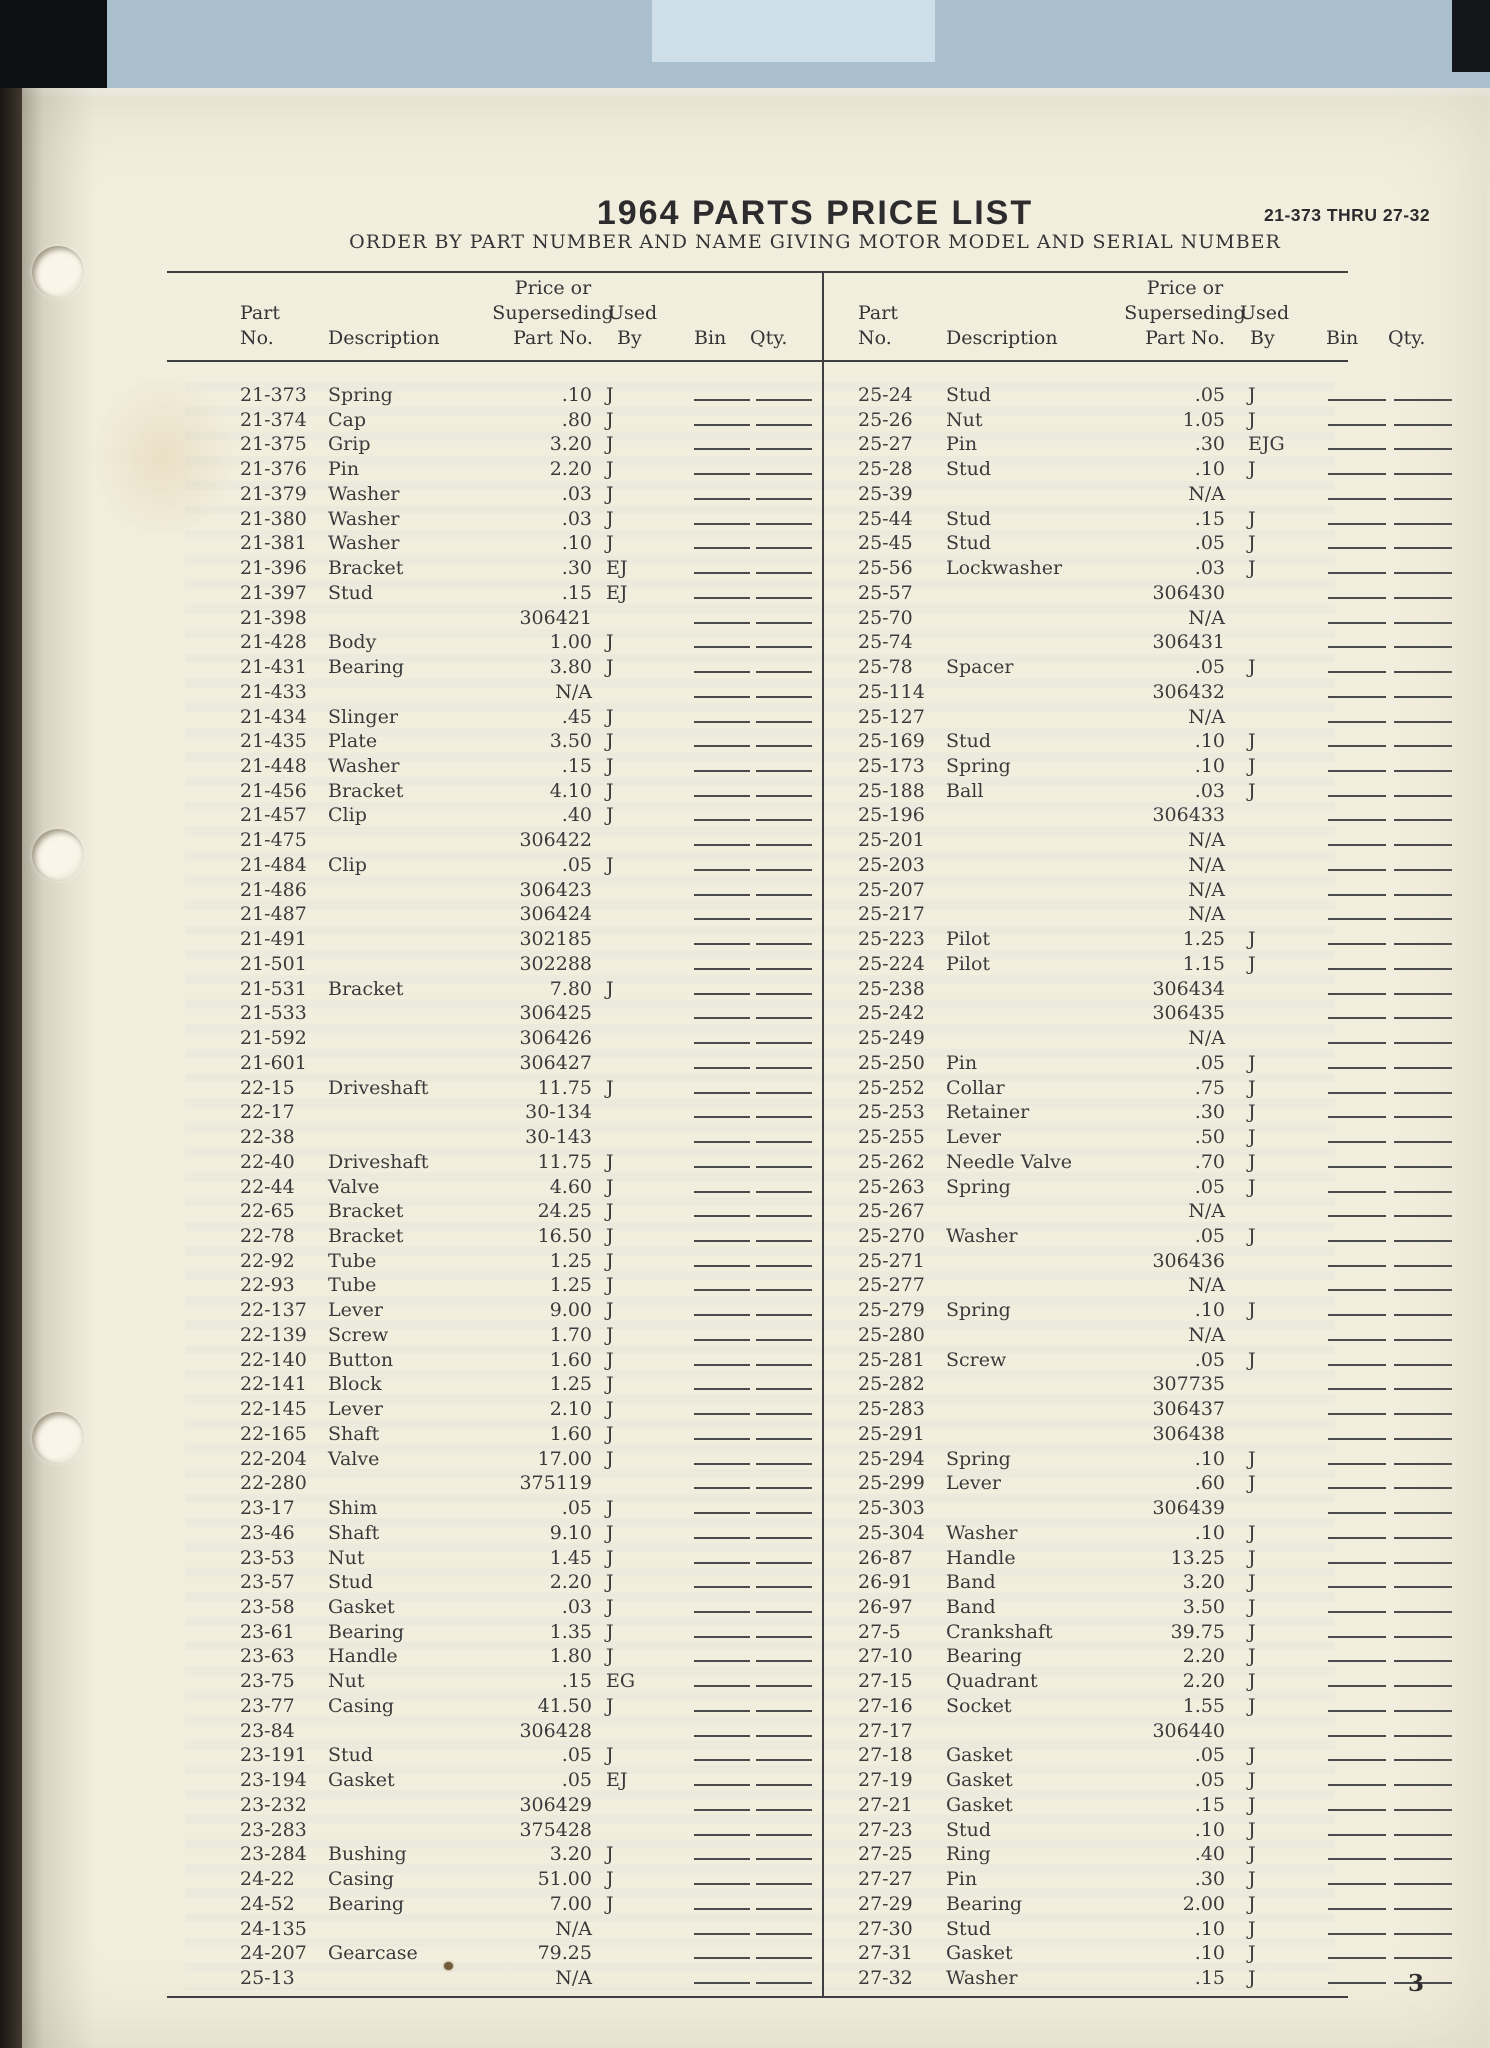 The width and height of the screenshot is (1490, 2048). What do you see at coordinates (745, 815) in the screenshot?
I see `table-row: 25-196 306433` at bounding box center [745, 815].